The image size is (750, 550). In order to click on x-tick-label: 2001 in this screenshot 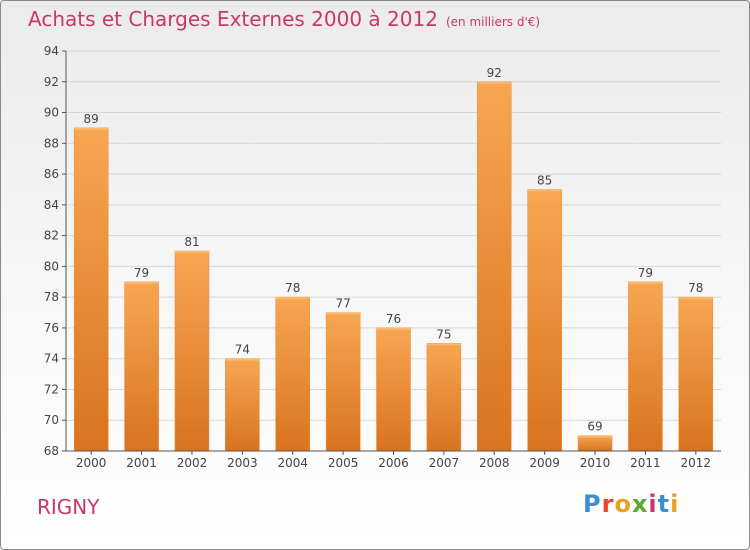, I will do `click(141, 463)`.